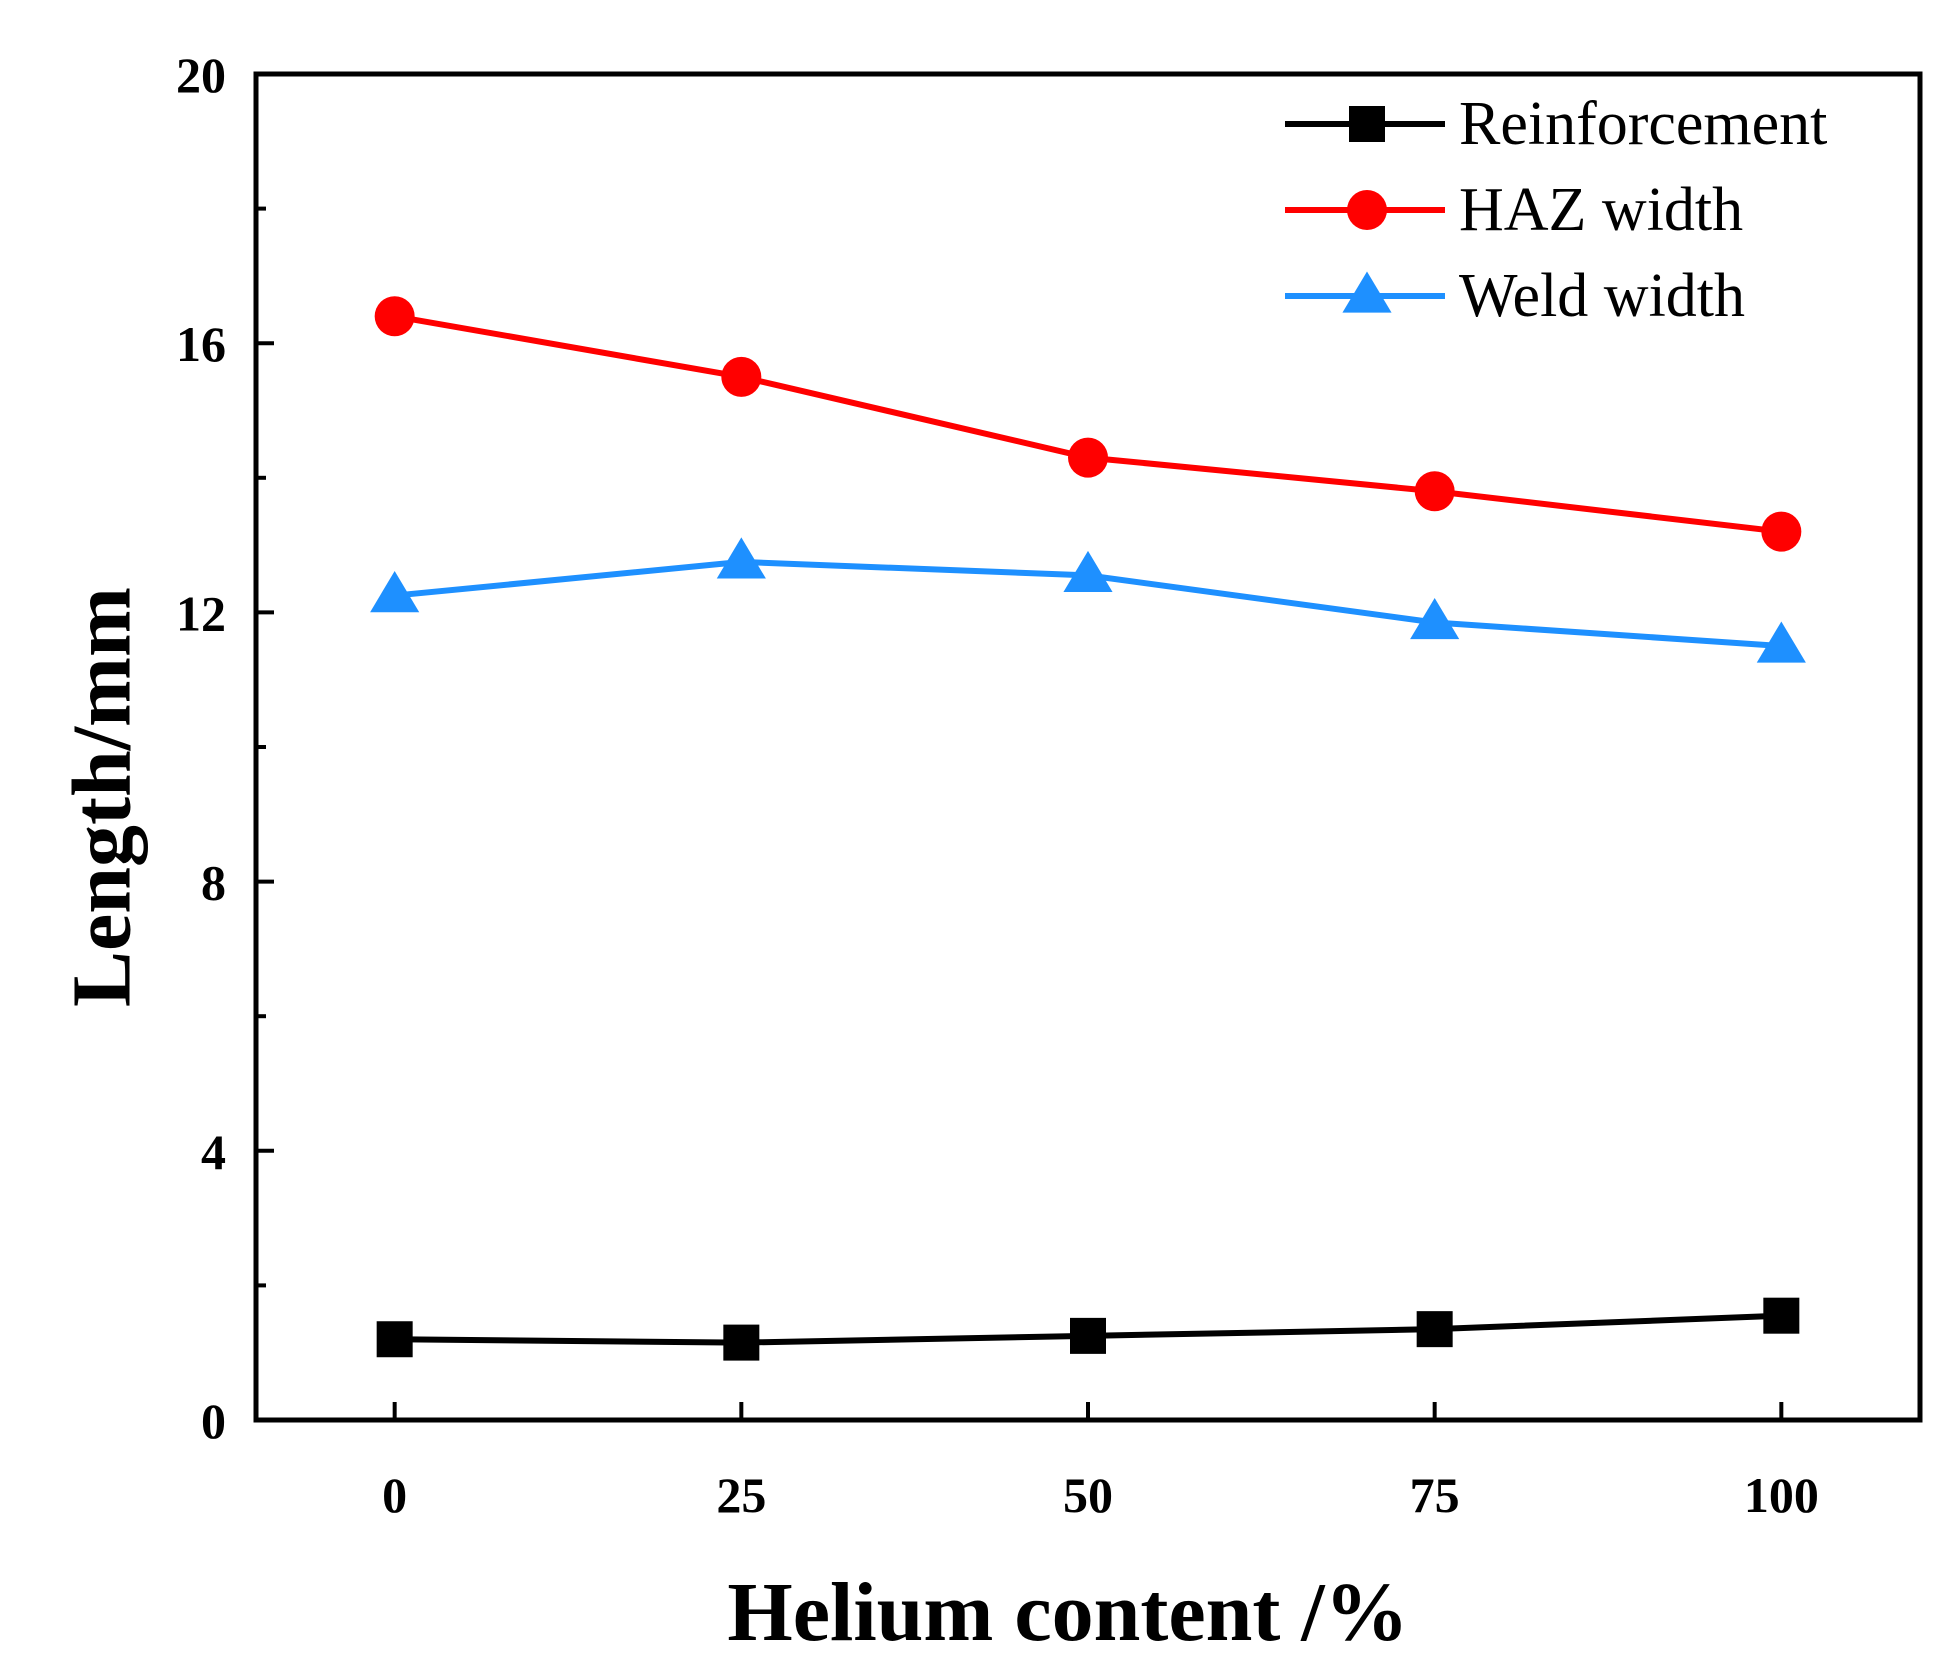  I want to click on series-reinforcement, so click(1088, 1329).